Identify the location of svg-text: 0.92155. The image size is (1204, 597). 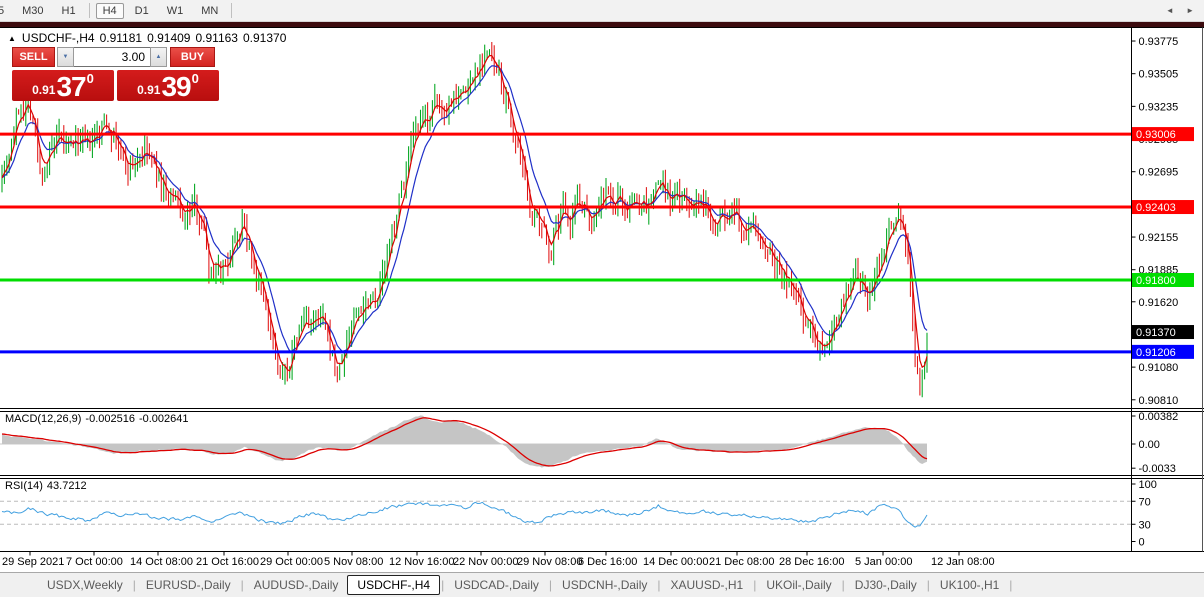
(1159, 238).